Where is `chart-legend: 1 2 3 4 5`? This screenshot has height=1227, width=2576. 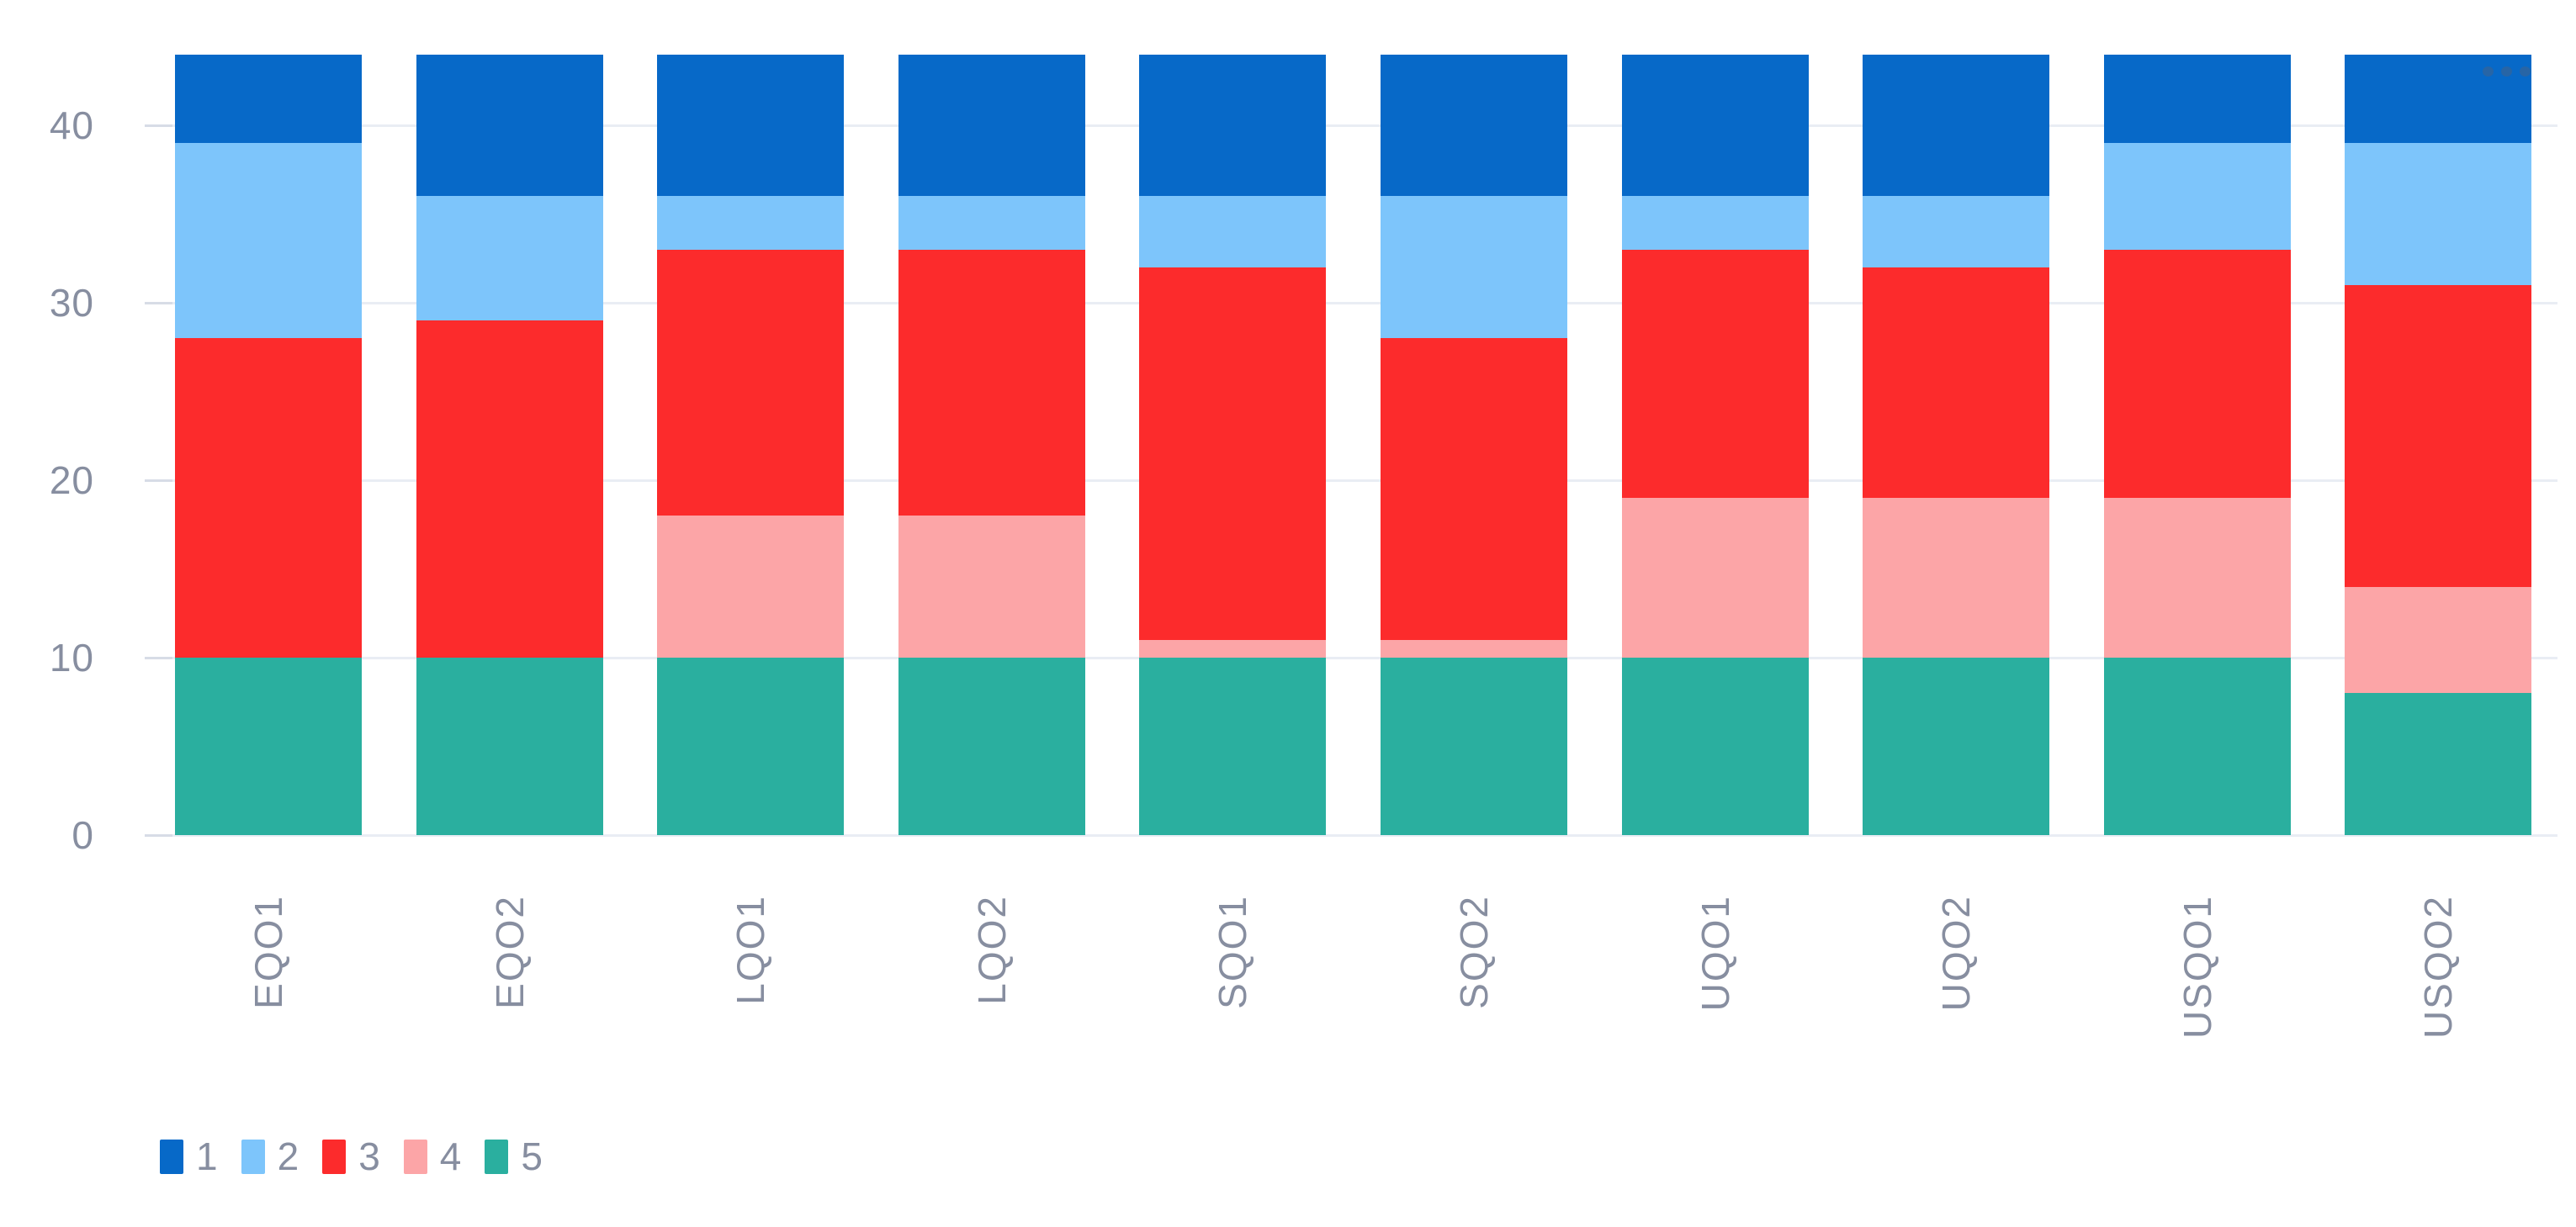
chart-legend: 1 2 3 4 5 is located at coordinates (351, 1156).